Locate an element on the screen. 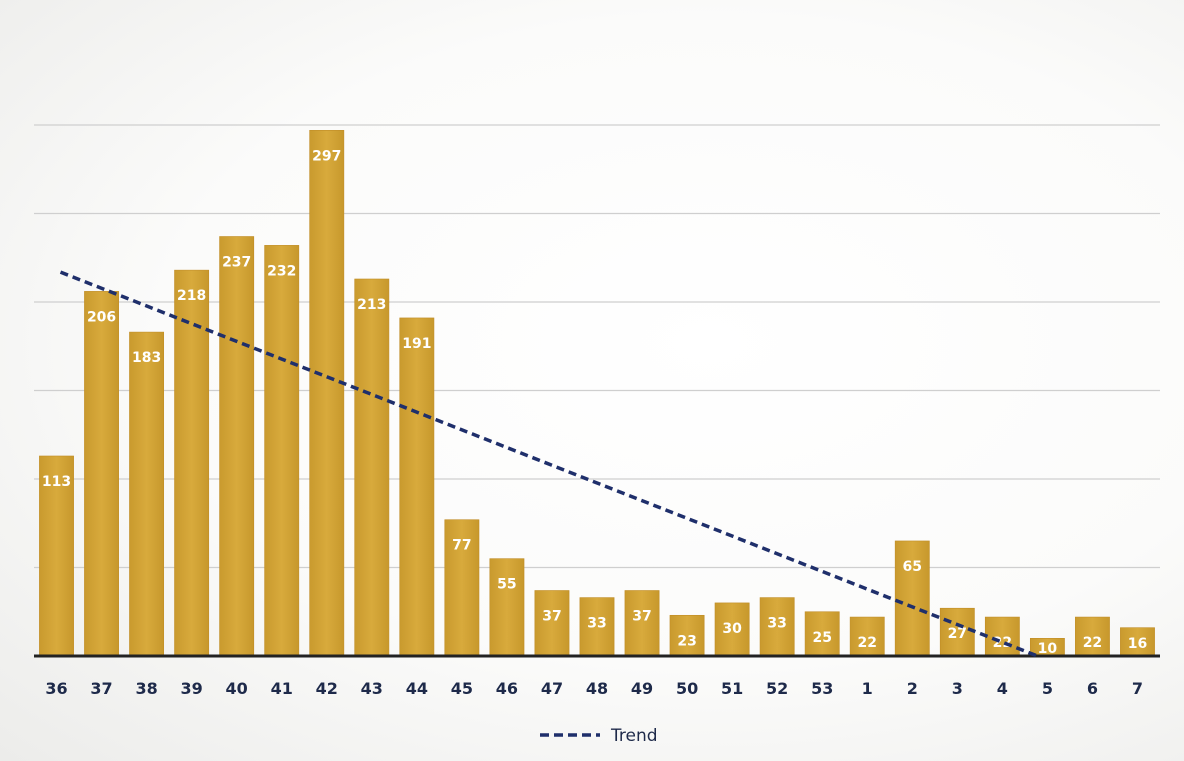 The image size is (1184, 761). x-tick-label: 49 is located at coordinates (642, 688).